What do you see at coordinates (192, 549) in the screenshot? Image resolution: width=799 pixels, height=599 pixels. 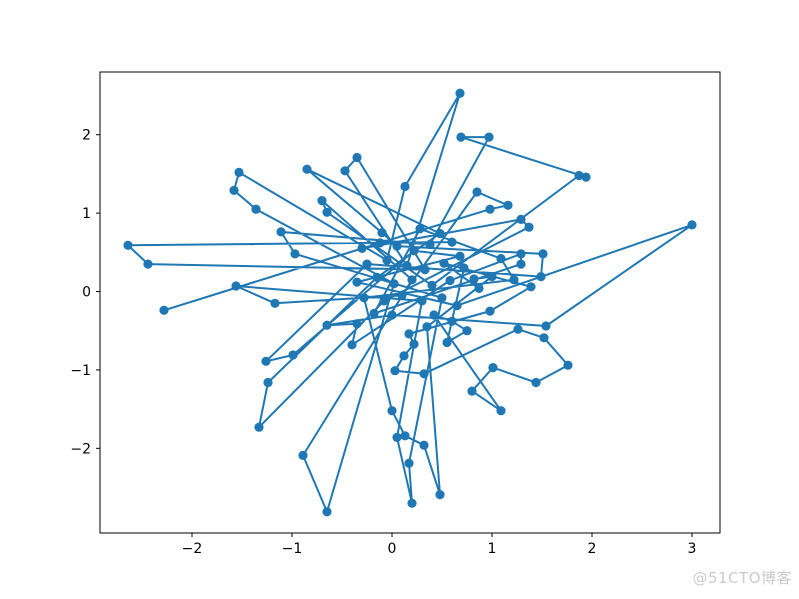 I see `x-tick-label: −2` at bounding box center [192, 549].